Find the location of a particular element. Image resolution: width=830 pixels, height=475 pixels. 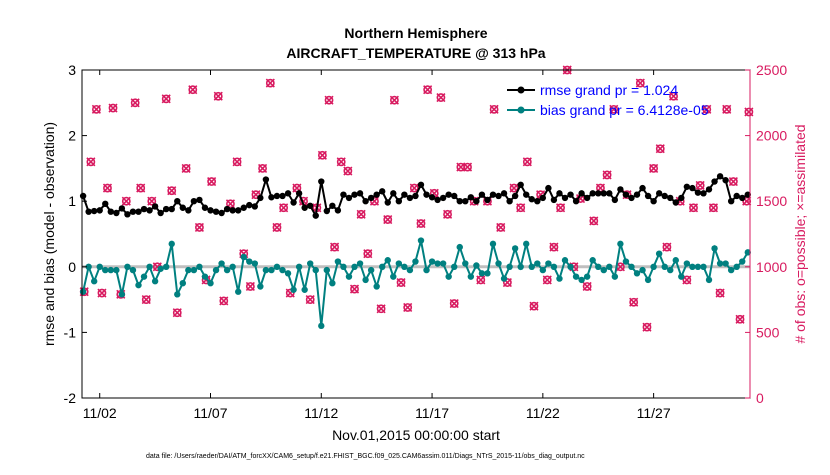

x-tick-label: 11/17 is located at coordinates (432, 413).